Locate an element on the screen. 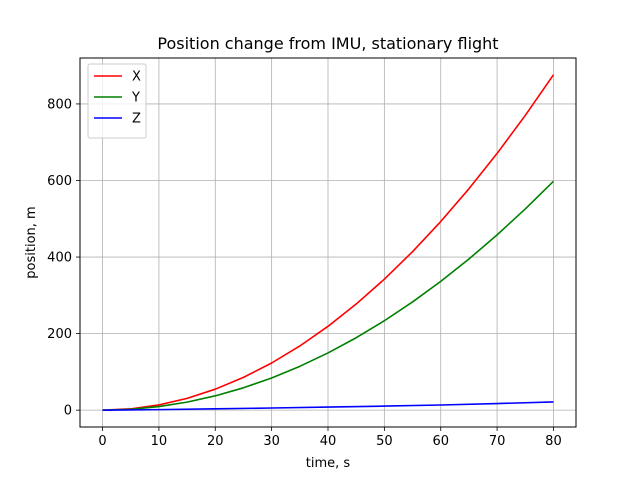 This screenshot has height=480, width=640. legend: XYZ is located at coordinates (117, 101).